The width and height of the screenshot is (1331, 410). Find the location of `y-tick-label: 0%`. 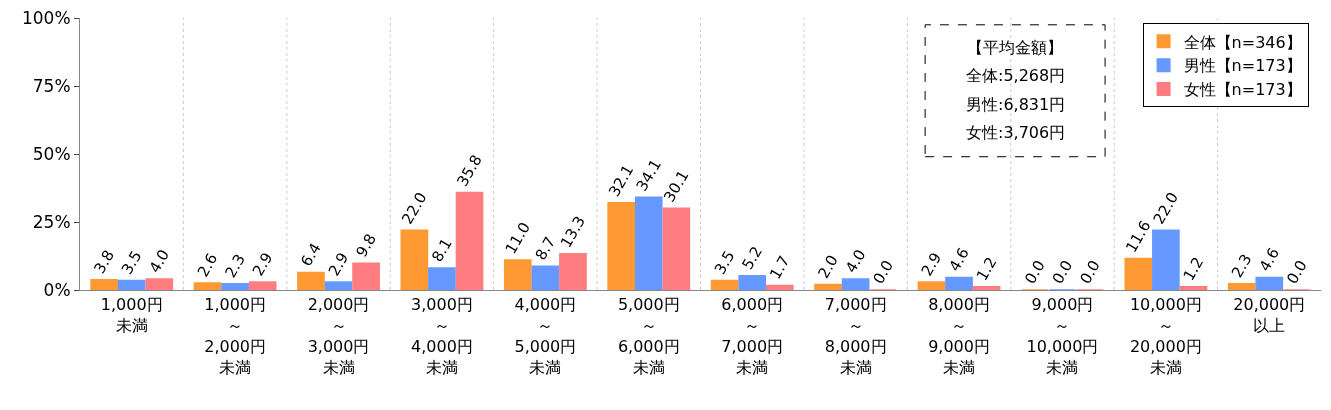

y-tick-label: 0% is located at coordinates (57, 289).